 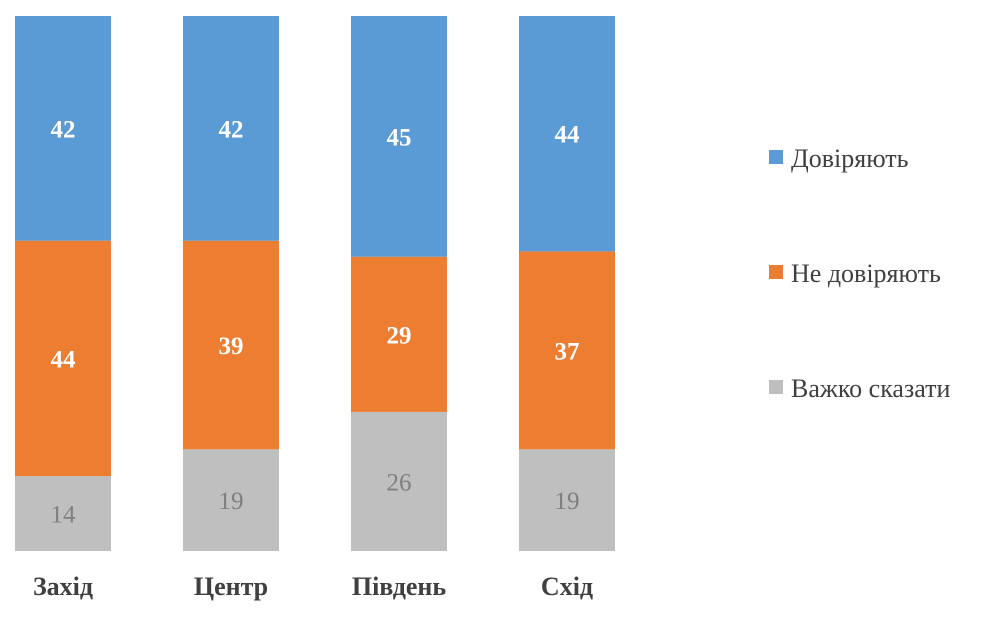 I want to click on data-label-series-2-cat-4: 37, so click(x=567, y=351).